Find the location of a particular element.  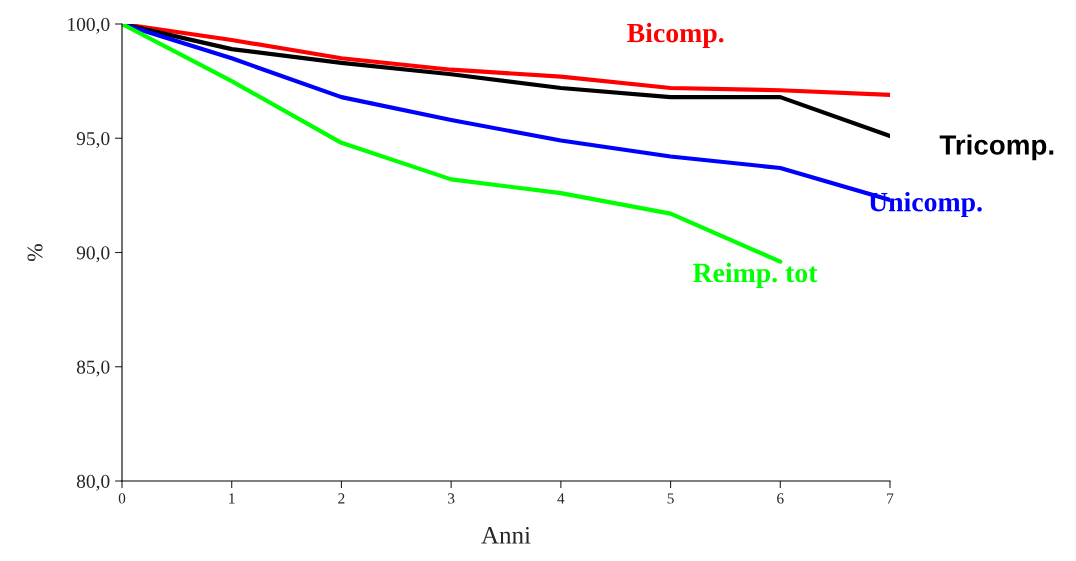

x-tick-label: 5 is located at coordinates (670, 498).